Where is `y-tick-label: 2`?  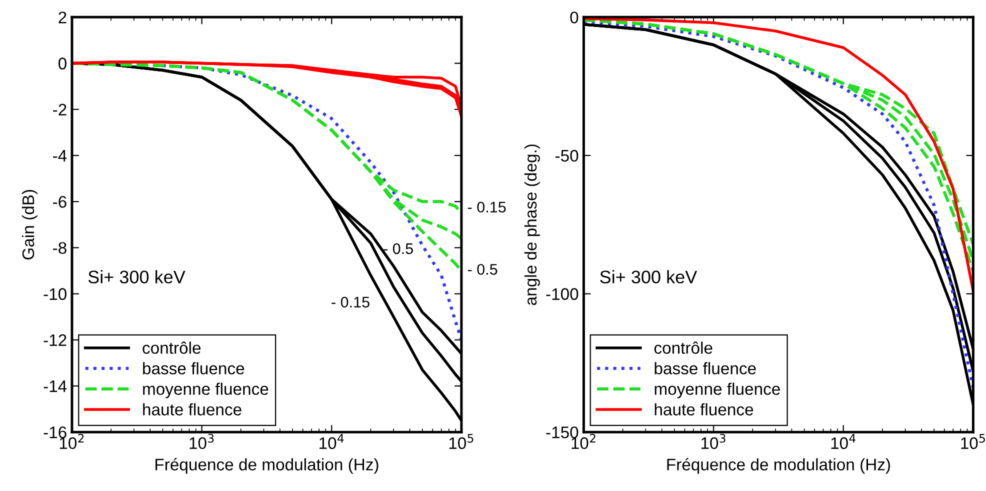 y-tick-label: 2 is located at coordinates (62, 18).